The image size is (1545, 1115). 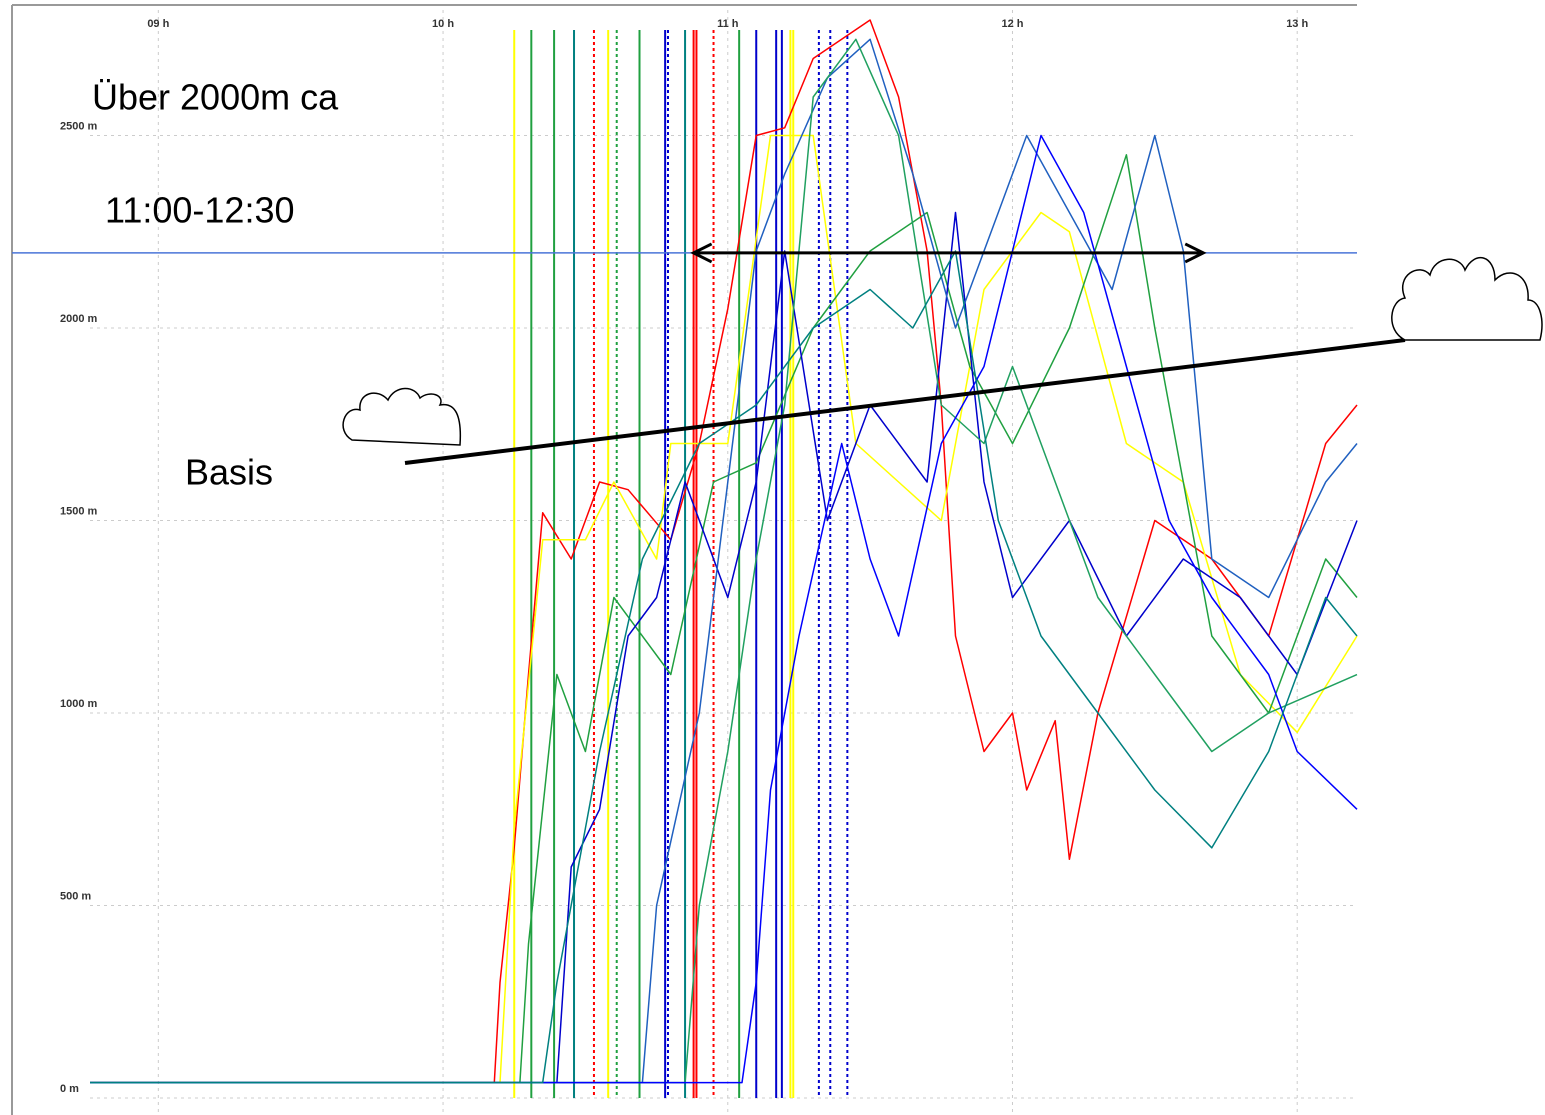 I want to click on y-tick-label: 2000 m, so click(x=79, y=319).